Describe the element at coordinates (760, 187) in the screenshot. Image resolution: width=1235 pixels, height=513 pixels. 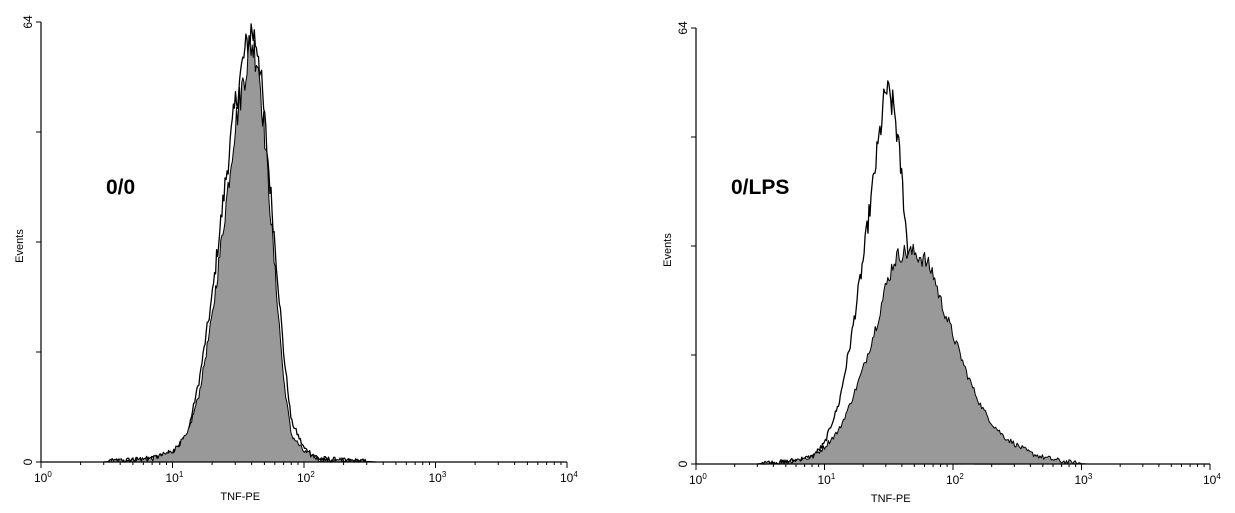
I see `panel-label: 0/LPS` at that location.